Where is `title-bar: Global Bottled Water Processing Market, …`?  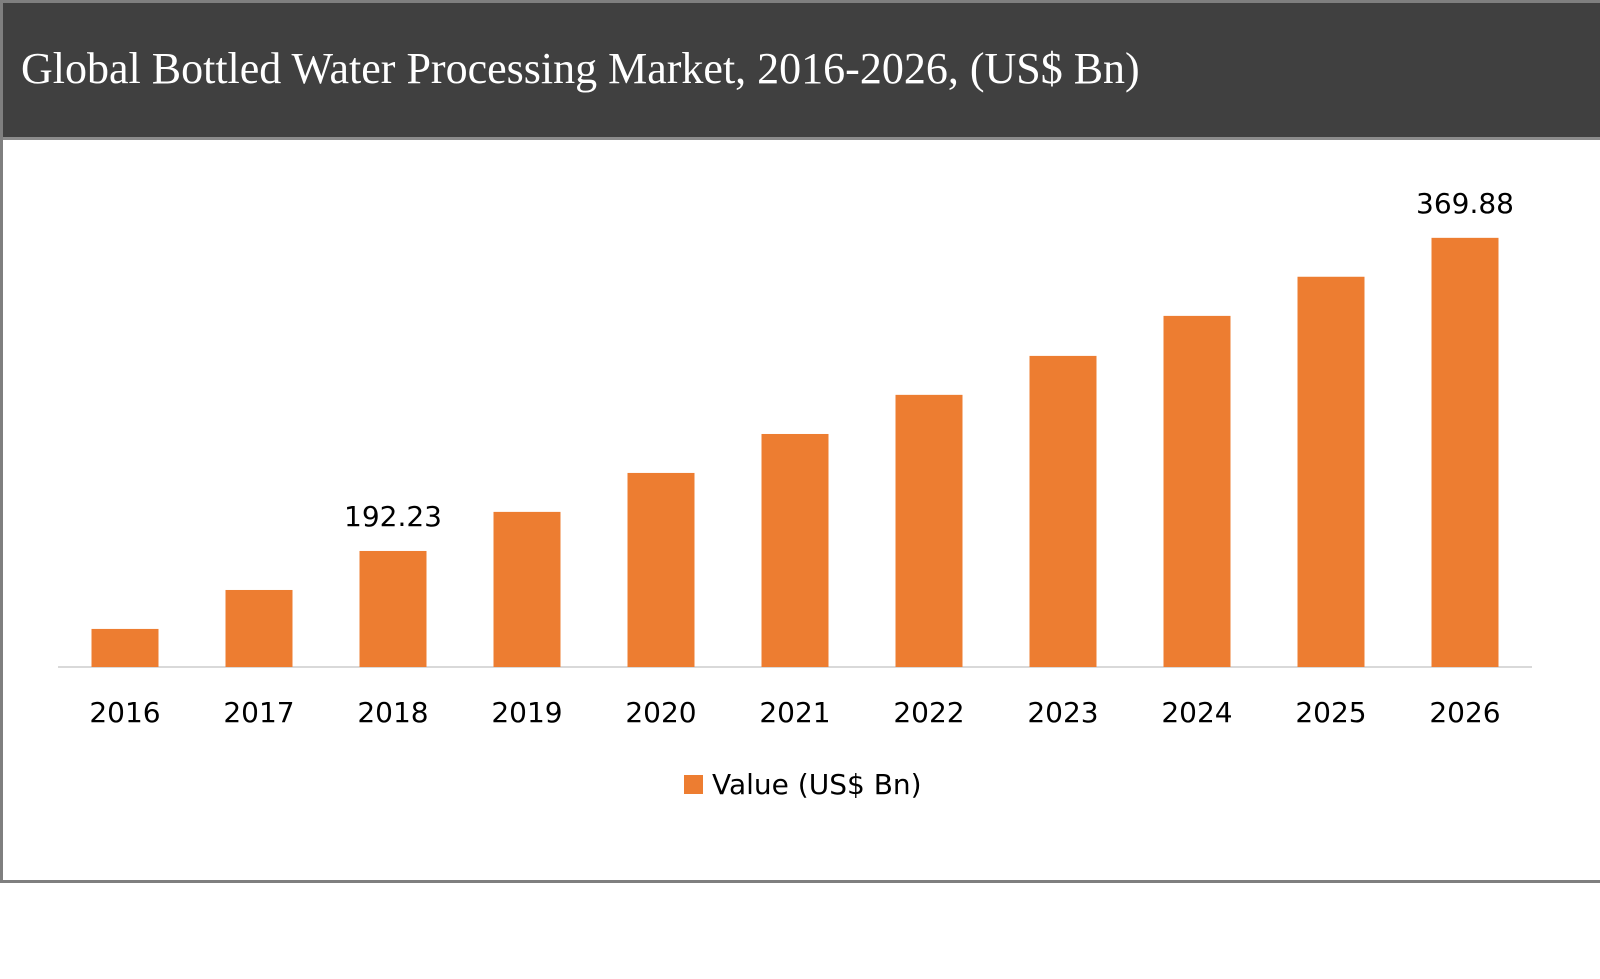
title-bar: Global Bottled Water Processing Market, … is located at coordinates (801, 71).